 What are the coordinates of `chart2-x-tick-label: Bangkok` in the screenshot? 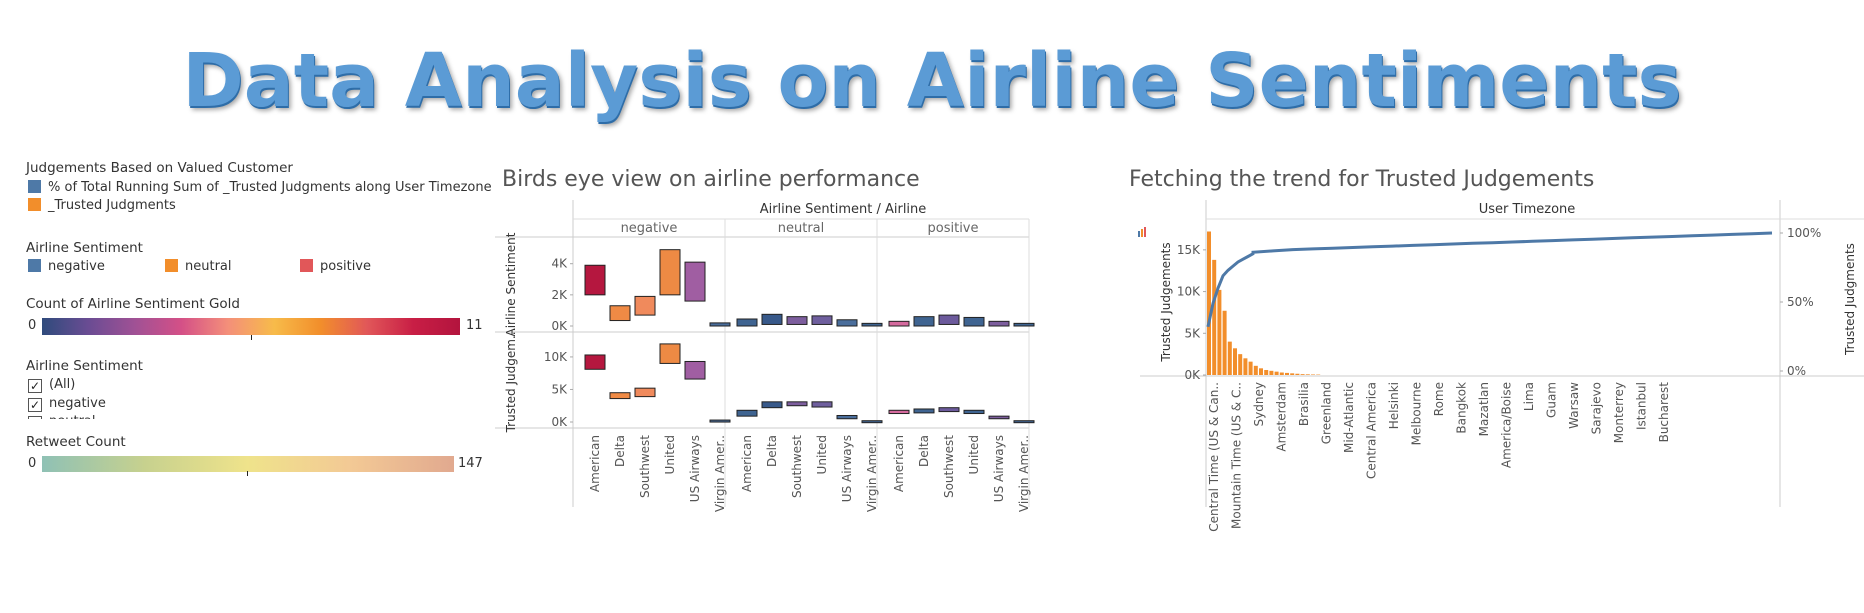 It's located at (1462, 408).